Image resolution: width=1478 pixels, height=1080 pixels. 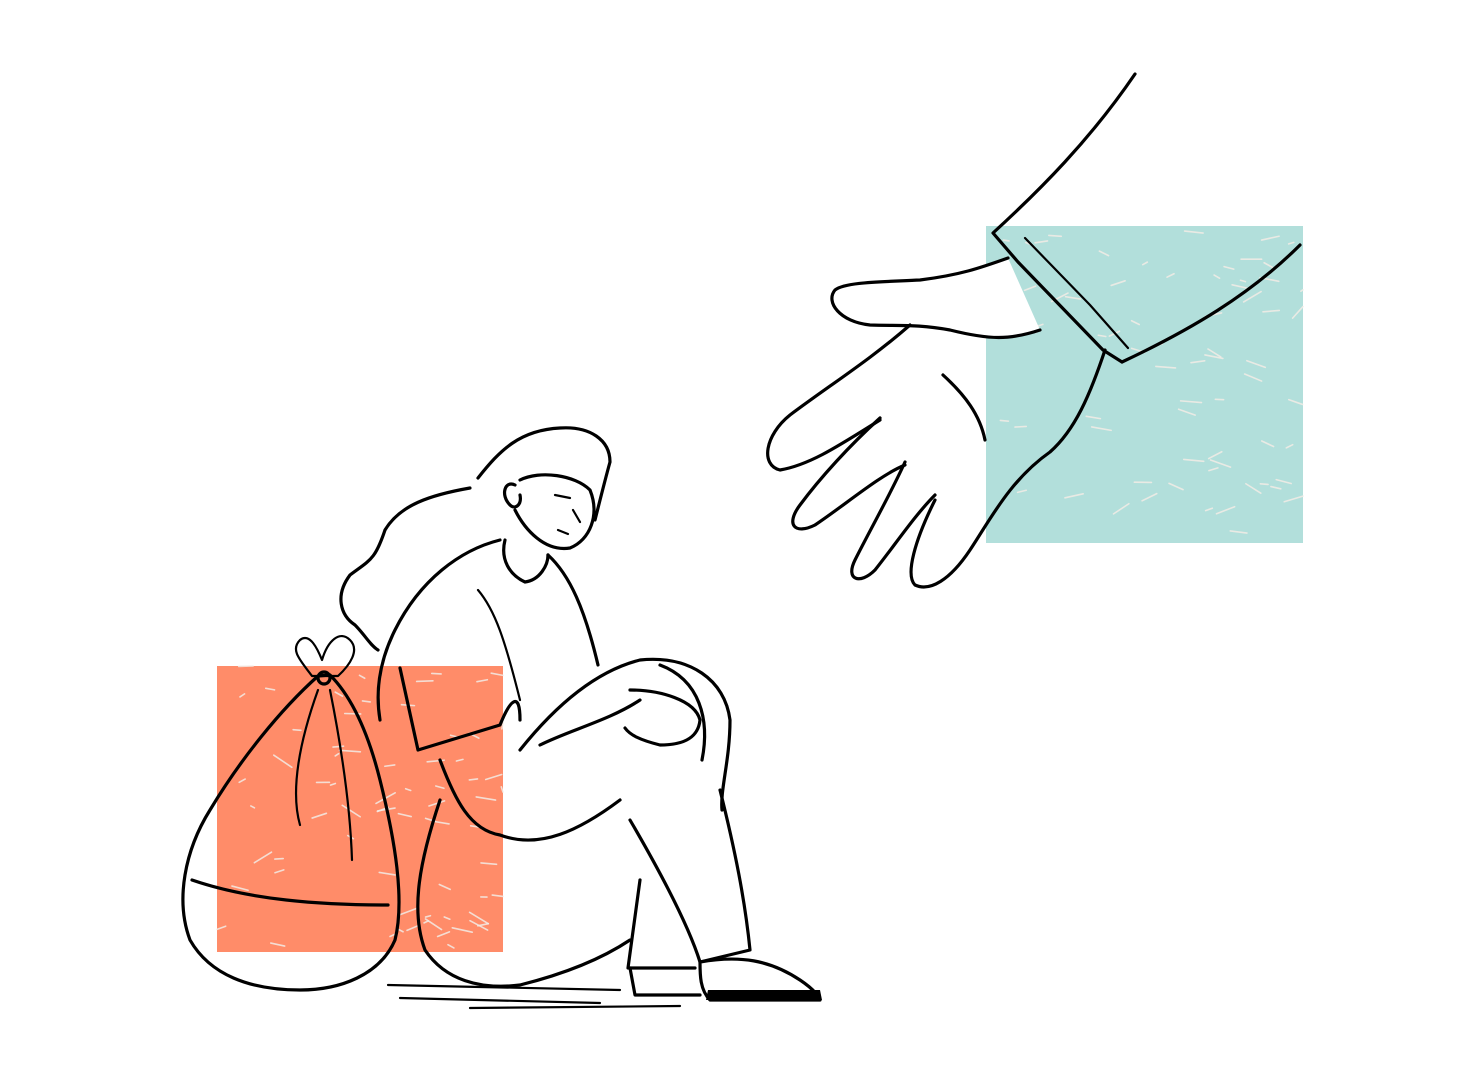 What do you see at coordinates (1144, 384) in the screenshot?
I see `teal-block` at bounding box center [1144, 384].